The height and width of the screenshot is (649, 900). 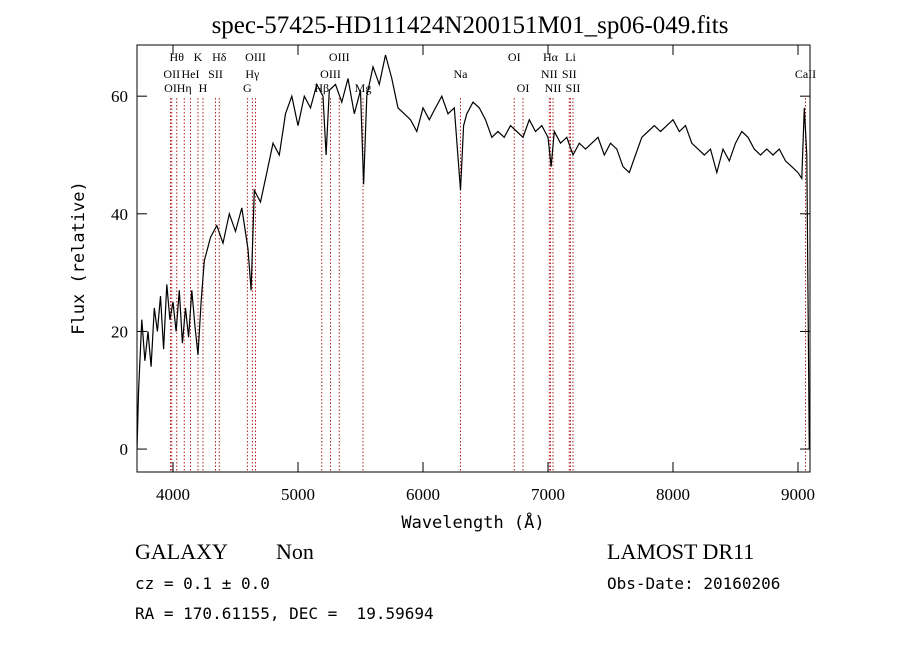 I want to click on spectral-line-label: Hδ, so click(x=219, y=57).